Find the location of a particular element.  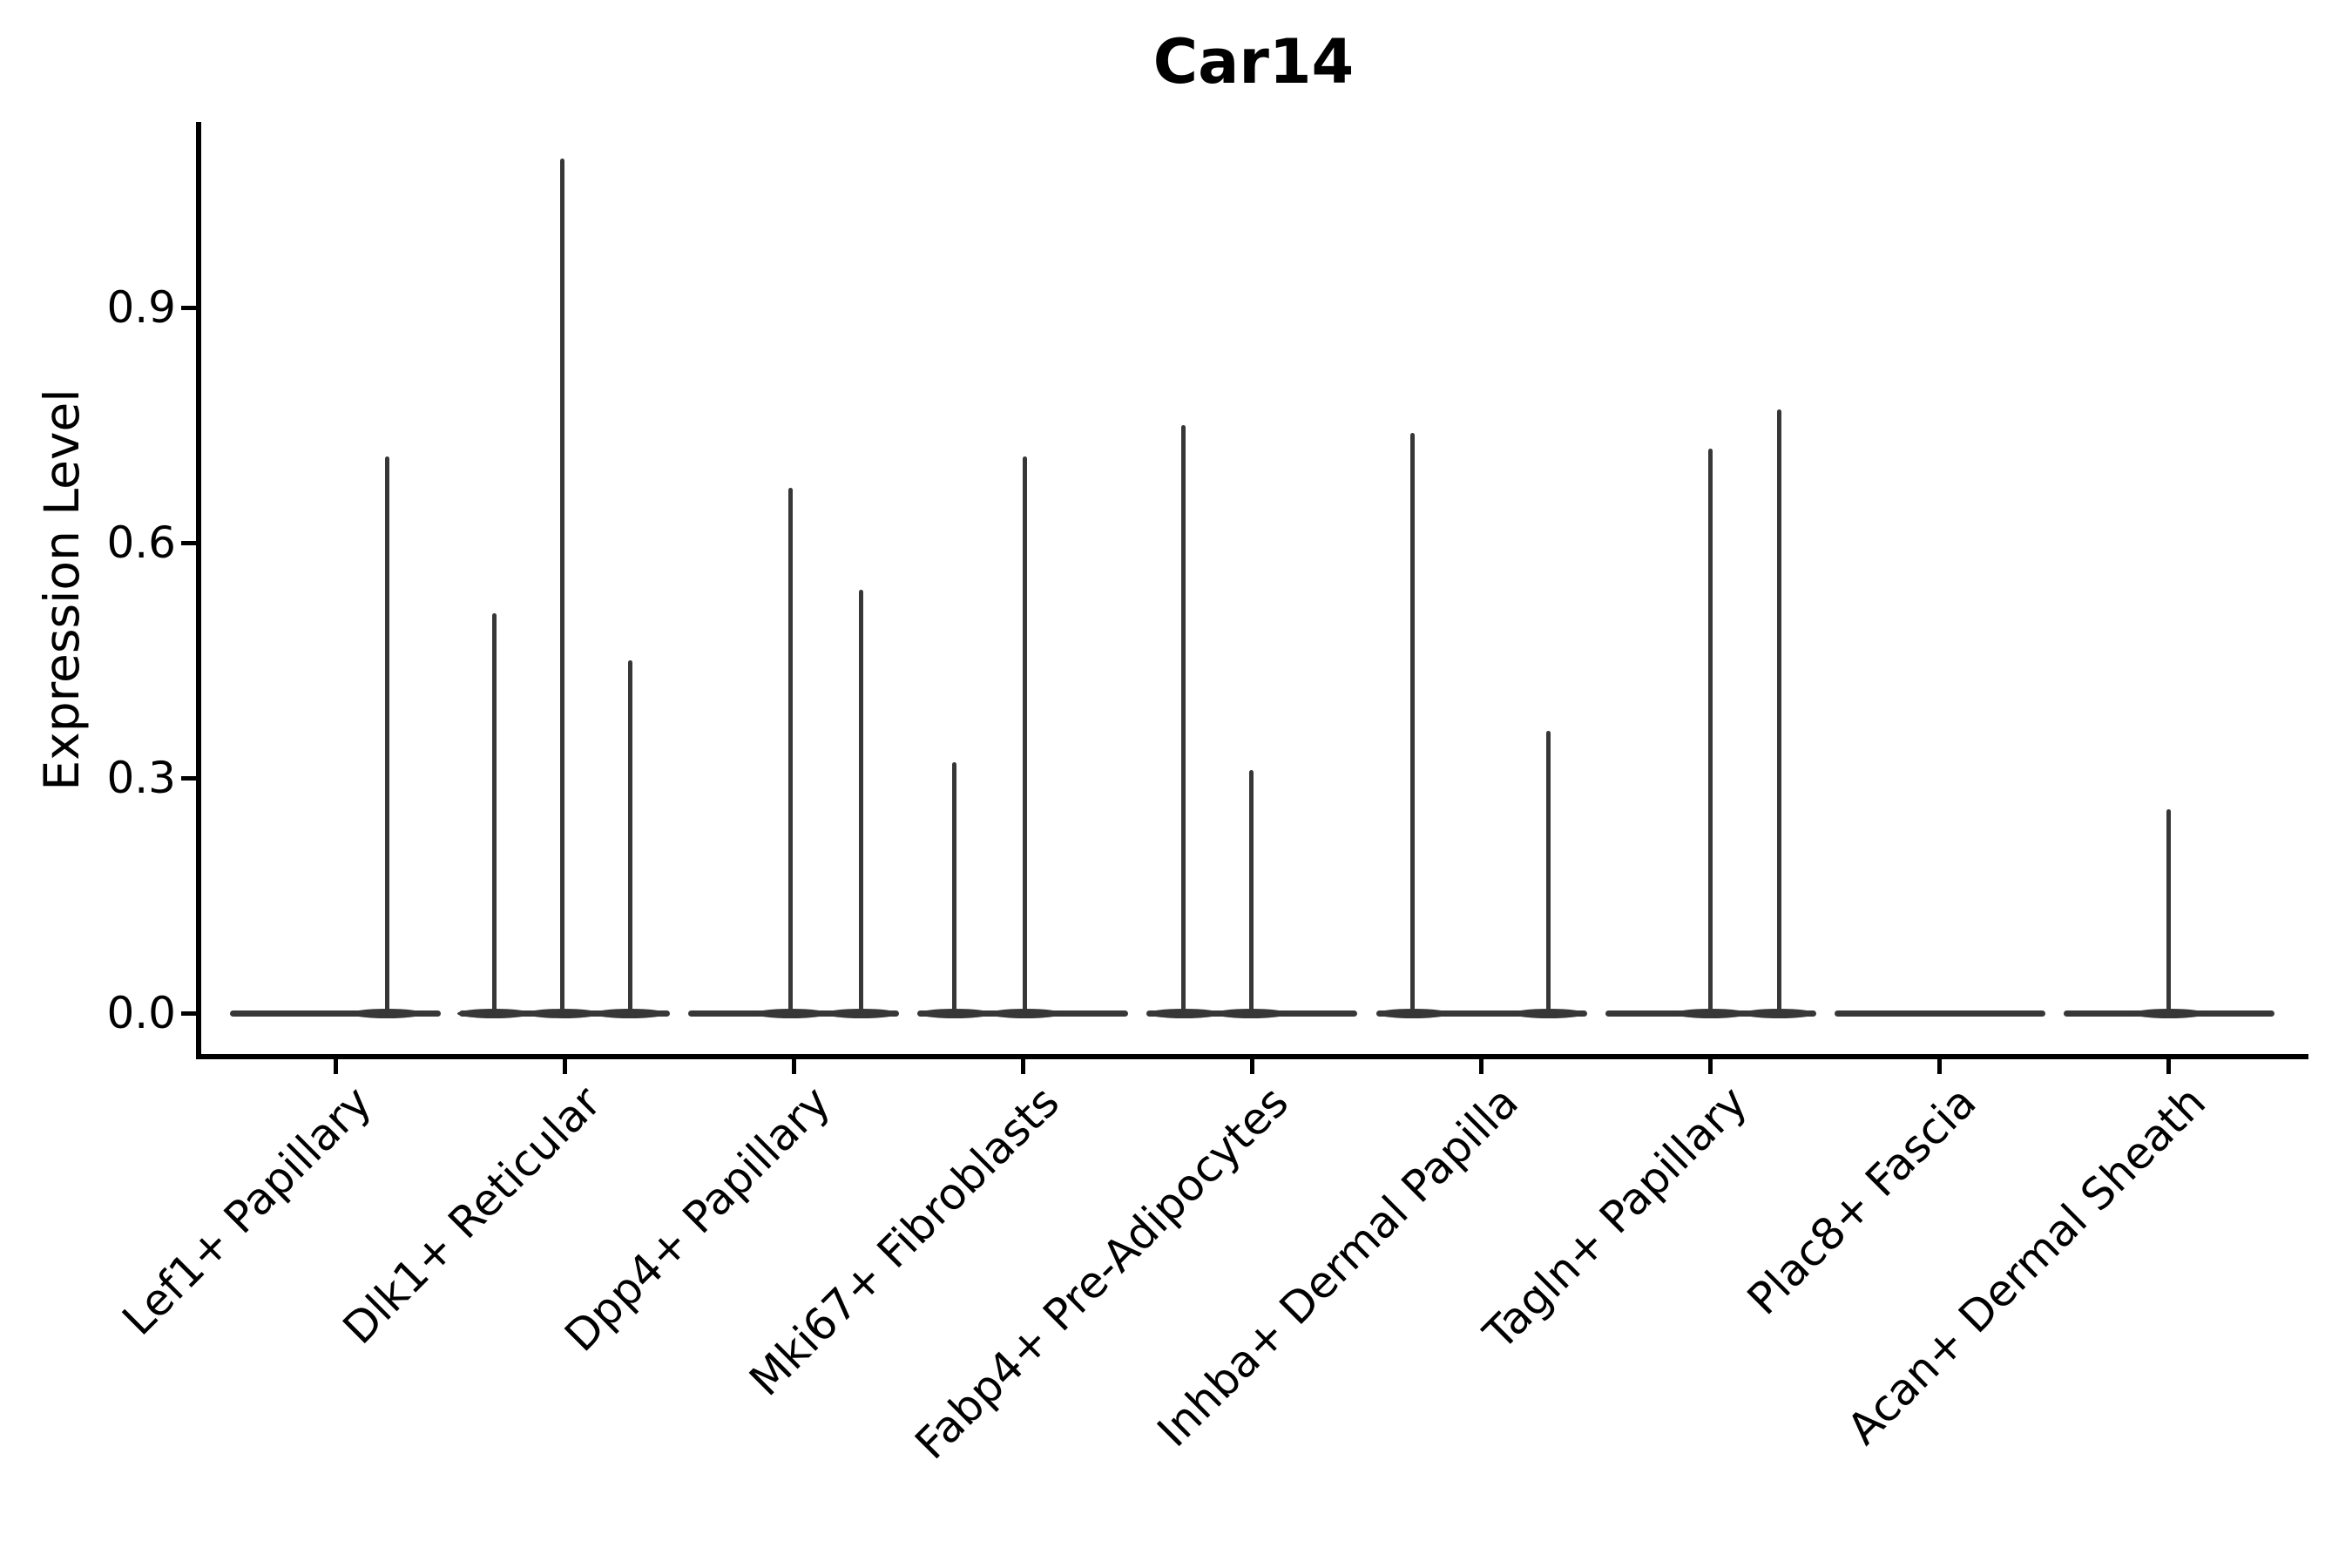

y-tick-label: 0.0 is located at coordinates (141, 1013).